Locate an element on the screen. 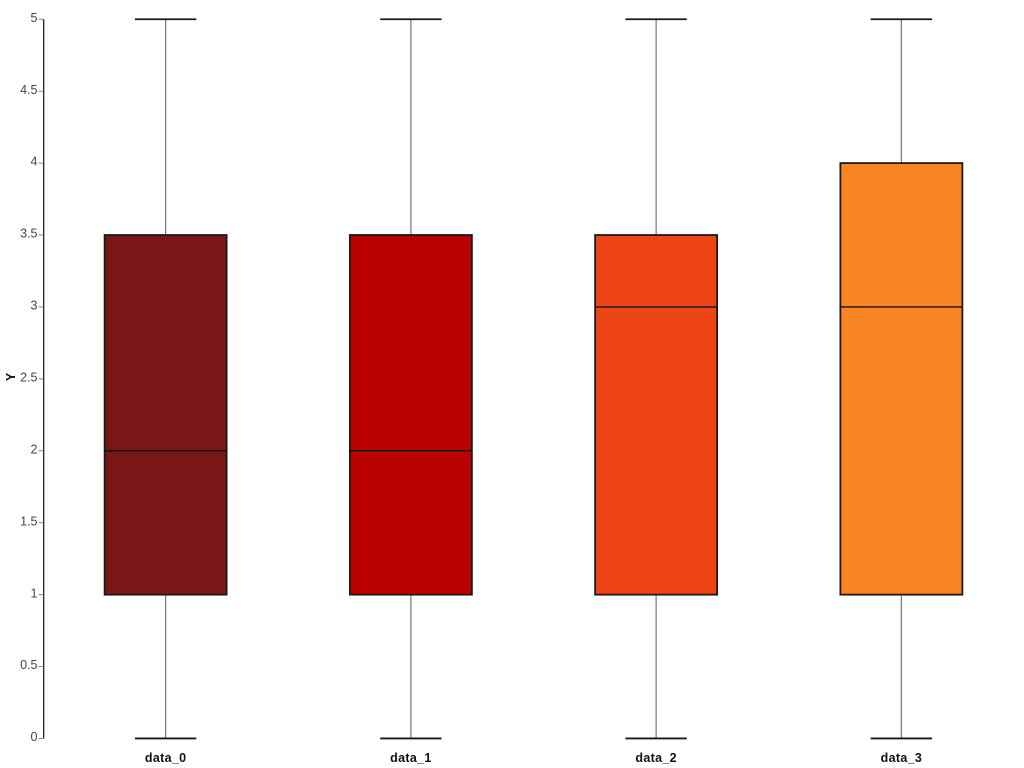  svg-text: 2 is located at coordinates (34, 449).